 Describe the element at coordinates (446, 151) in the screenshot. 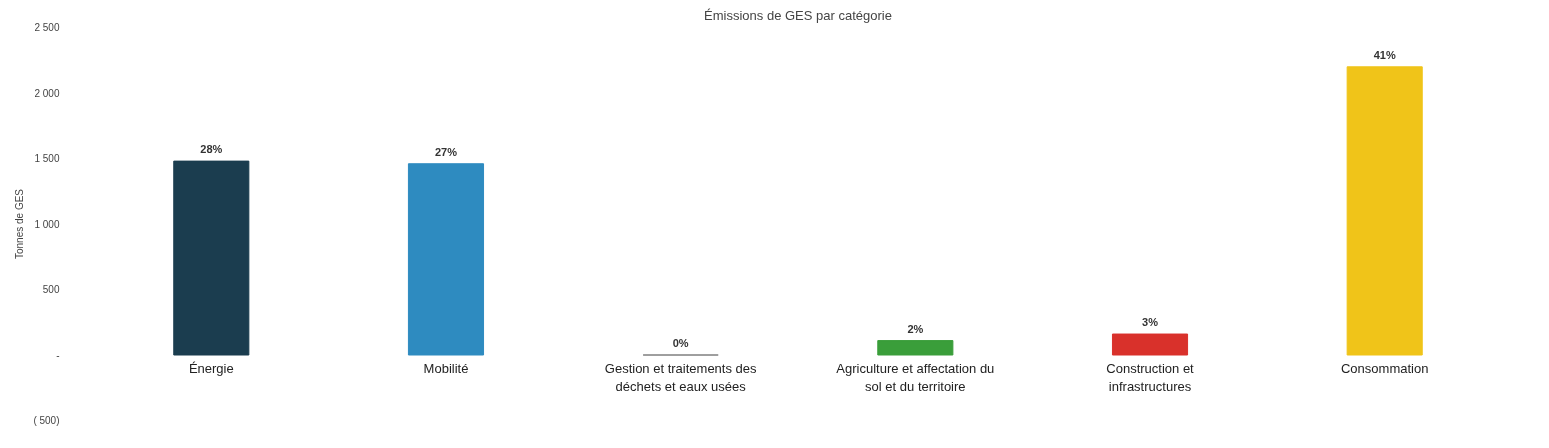

I see `annotation: 27%` at that location.